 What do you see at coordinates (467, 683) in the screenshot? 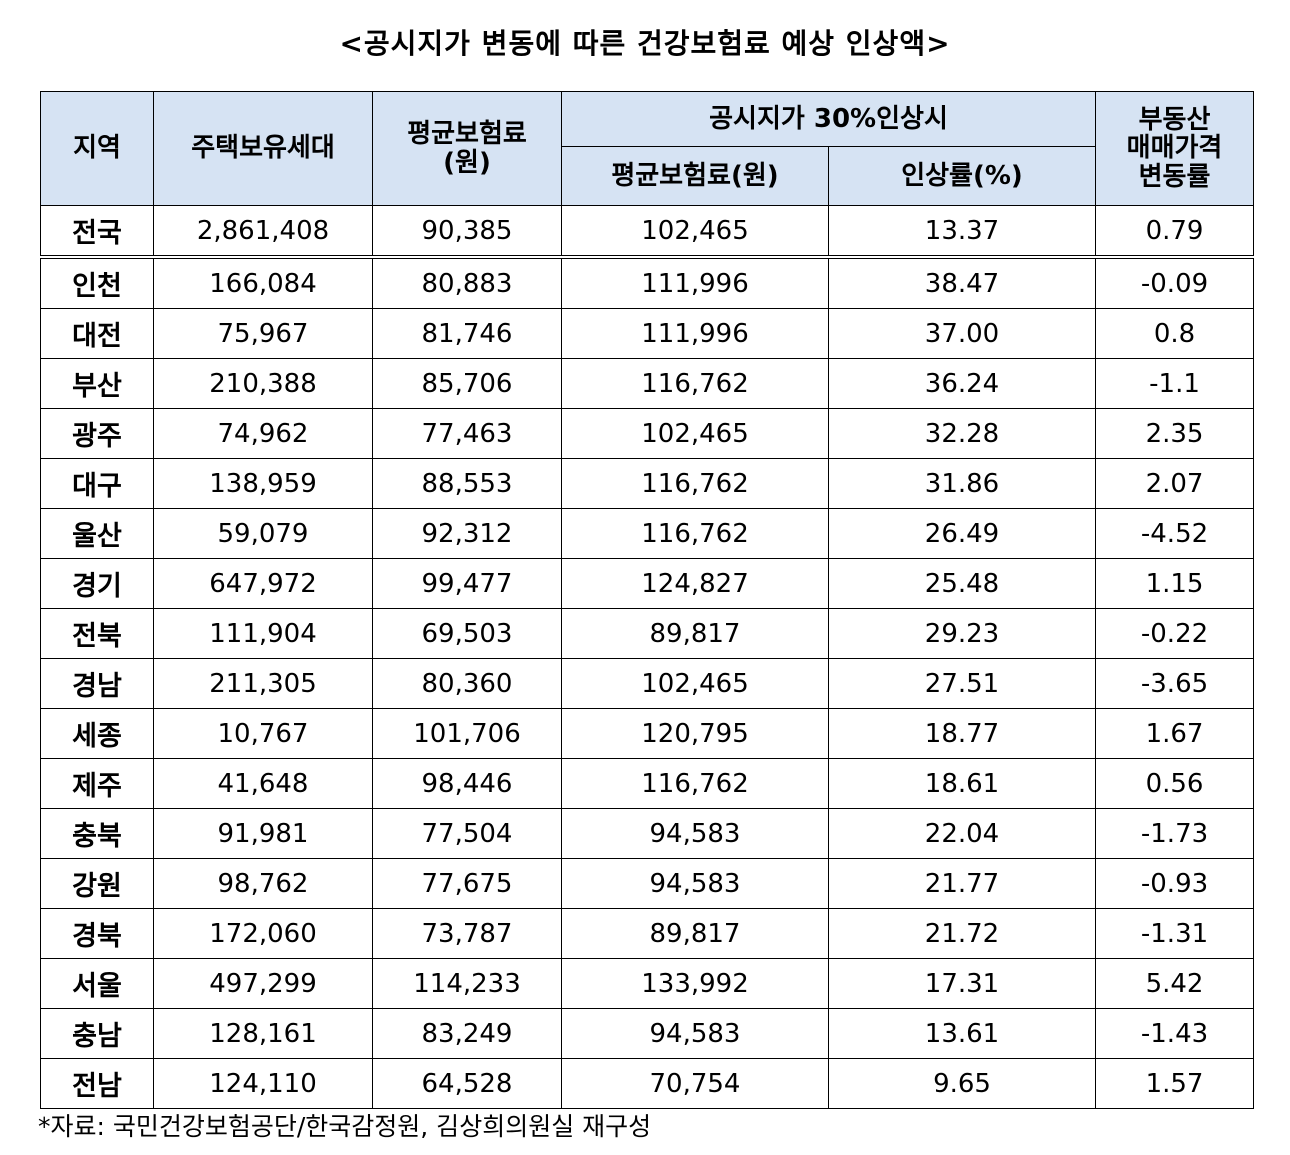
I see `cell-avg-premium: 80,360` at bounding box center [467, 683].